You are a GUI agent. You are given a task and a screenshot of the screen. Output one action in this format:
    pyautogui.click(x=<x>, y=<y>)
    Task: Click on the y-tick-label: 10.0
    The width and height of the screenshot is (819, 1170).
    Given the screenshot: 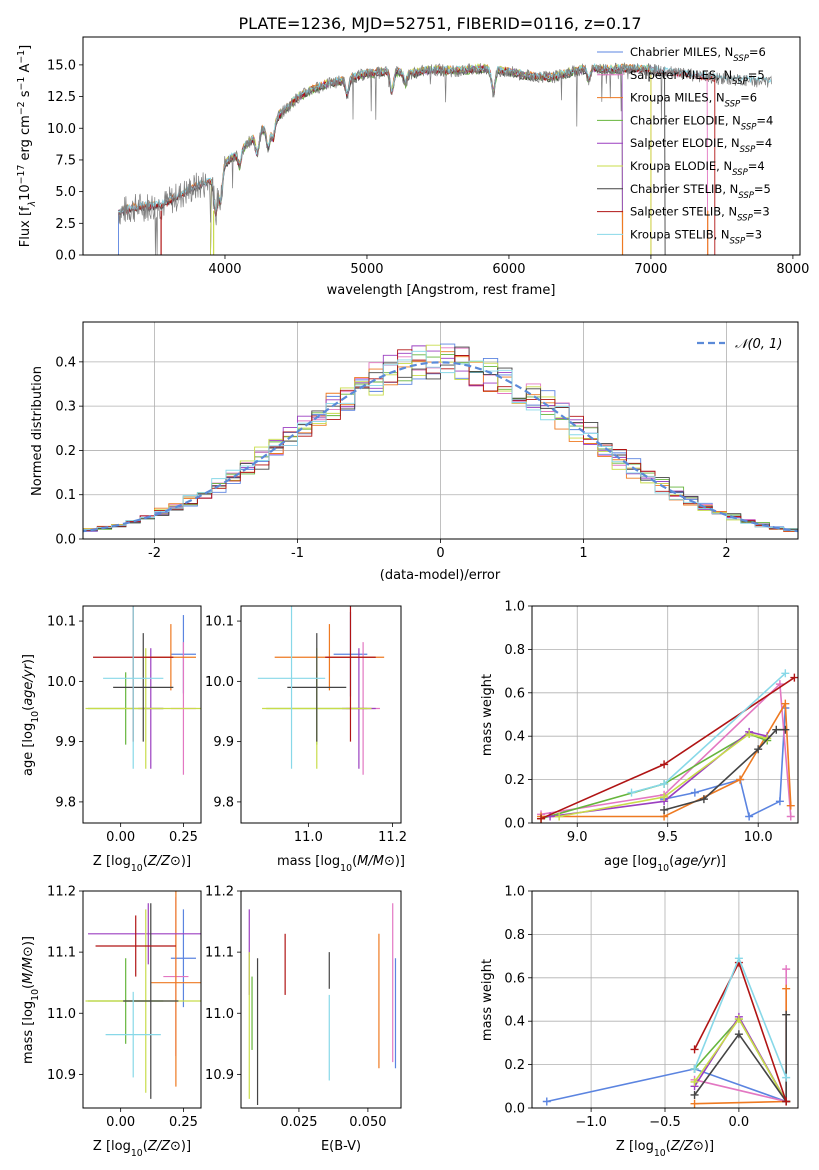 What is the action you would take?
    pyautogui.click(x=61, y=682)
    